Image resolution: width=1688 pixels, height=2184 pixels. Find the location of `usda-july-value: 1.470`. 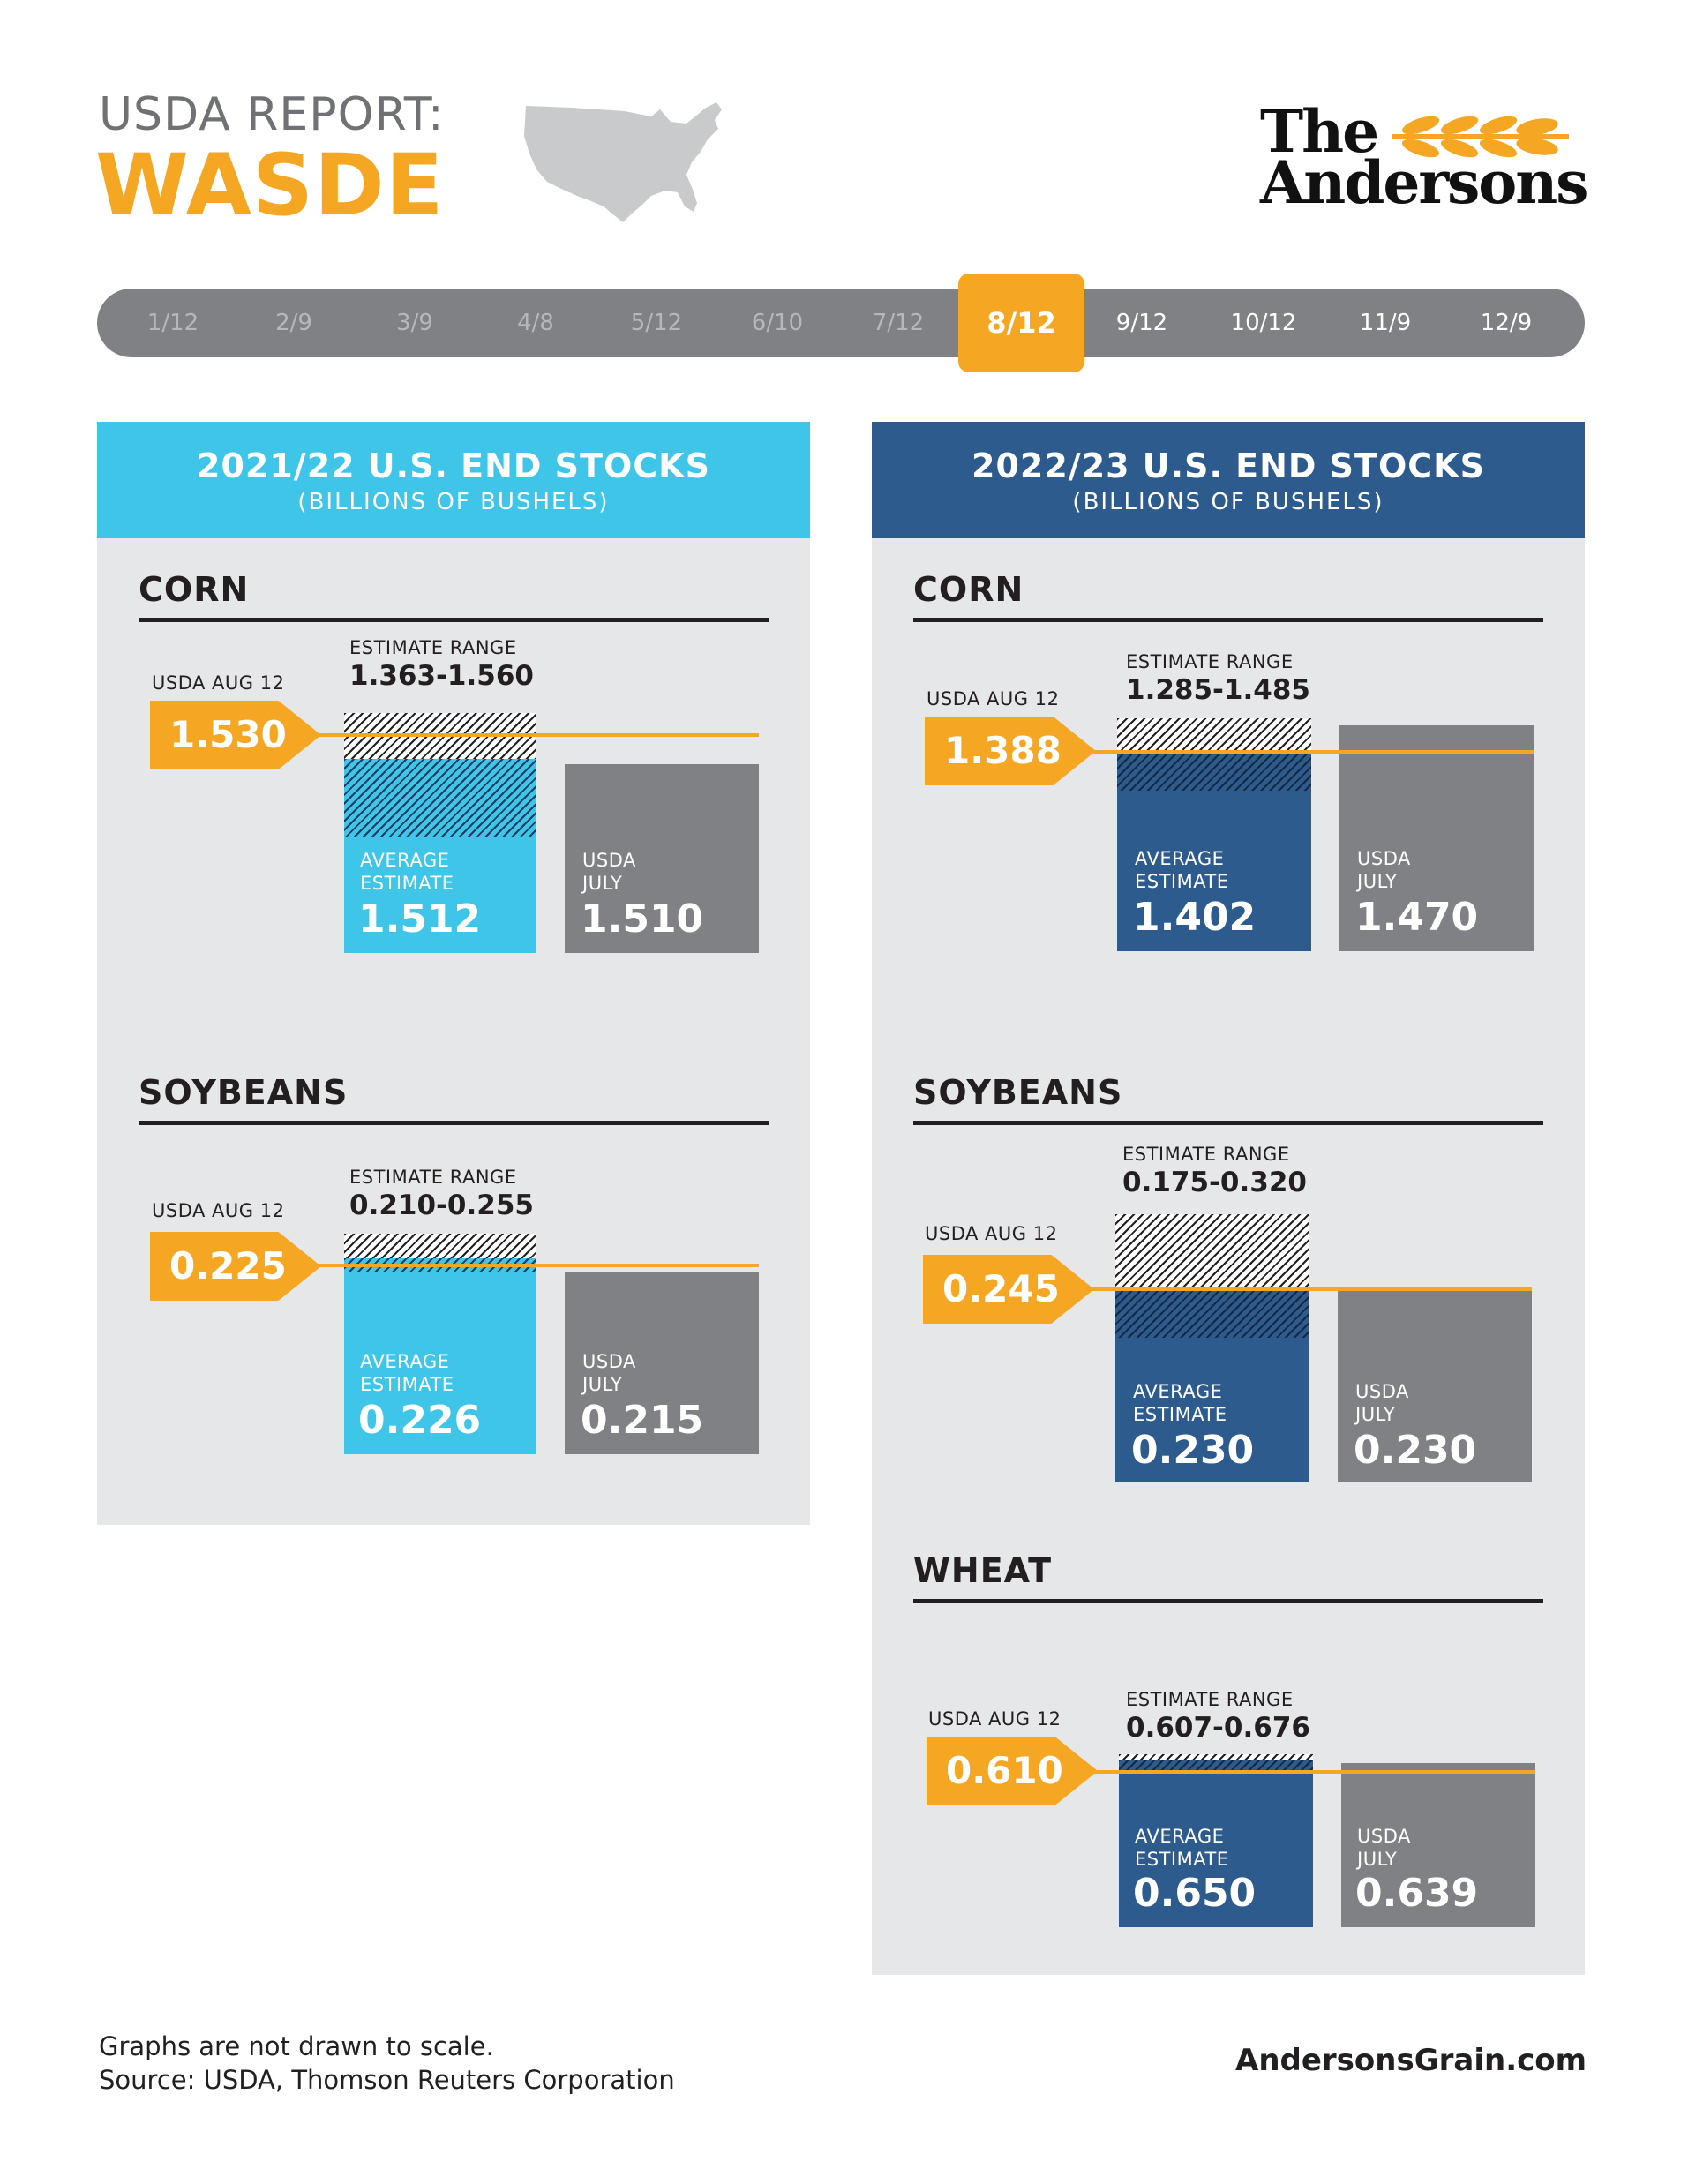

usda-july-value: 1.470 is located at coordinates (1417, 917).